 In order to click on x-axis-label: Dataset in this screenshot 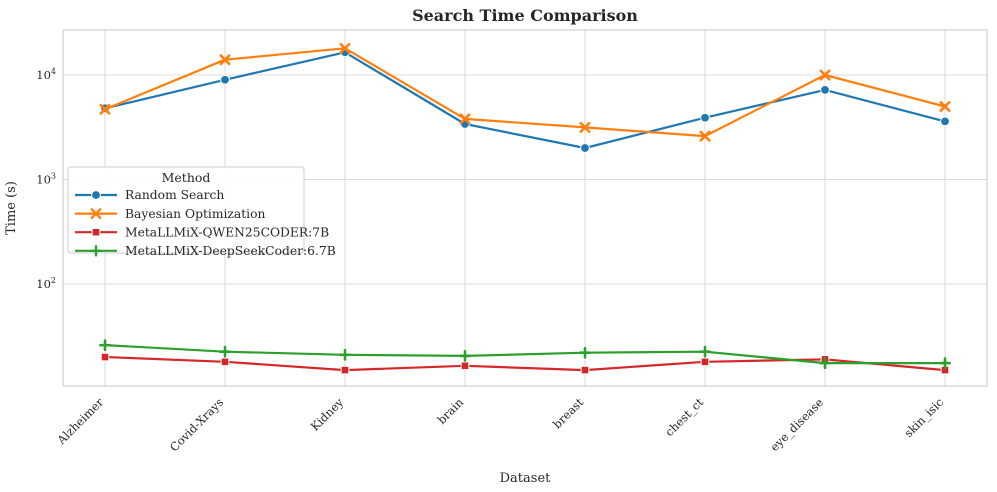, I will do `click(526, 478)`.